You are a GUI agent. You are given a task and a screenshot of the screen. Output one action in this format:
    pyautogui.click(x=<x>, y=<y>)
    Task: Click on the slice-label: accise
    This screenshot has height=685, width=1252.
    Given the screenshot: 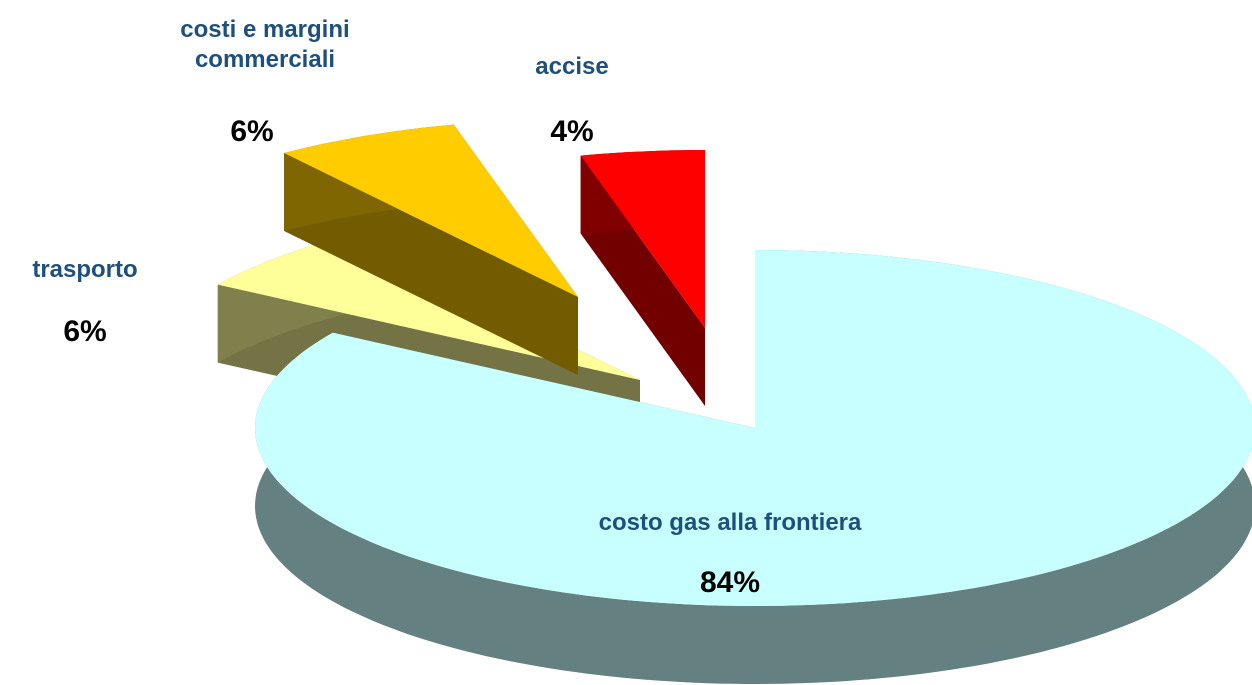 What is the action you would take?
    pyautogui.click(x=572, y=66)
    